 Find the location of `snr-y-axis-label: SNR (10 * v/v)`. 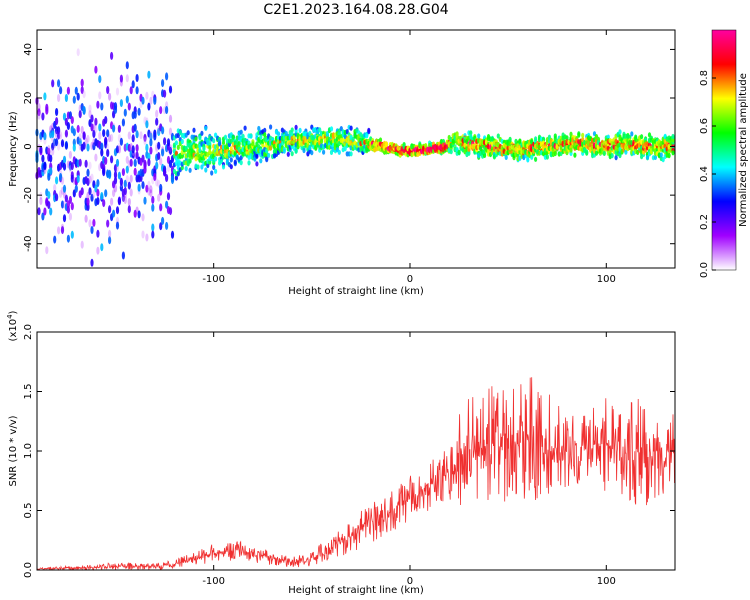

snr-y-axis-label: SNR (10 * v/v) is located at coordinates (13, 450).